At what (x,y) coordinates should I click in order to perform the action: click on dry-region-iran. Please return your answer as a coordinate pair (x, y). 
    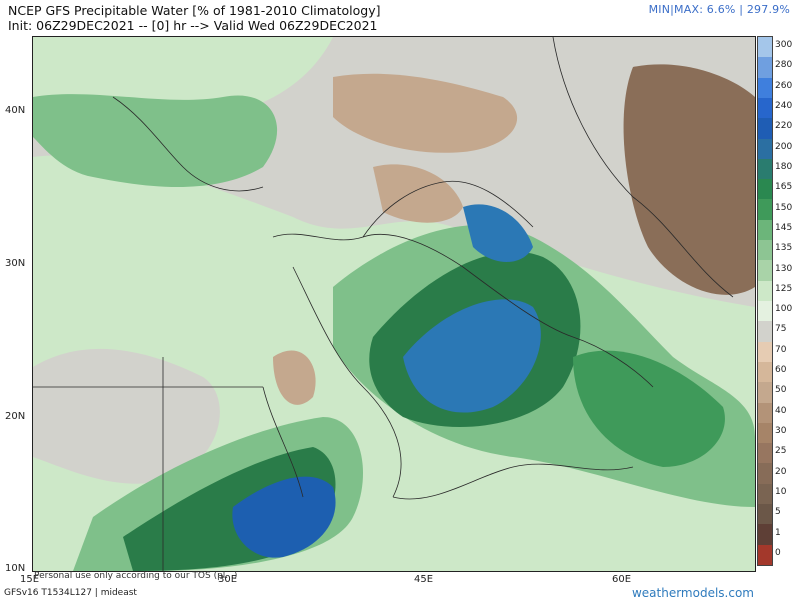
    Looking at the image, I should click on (689, 179).